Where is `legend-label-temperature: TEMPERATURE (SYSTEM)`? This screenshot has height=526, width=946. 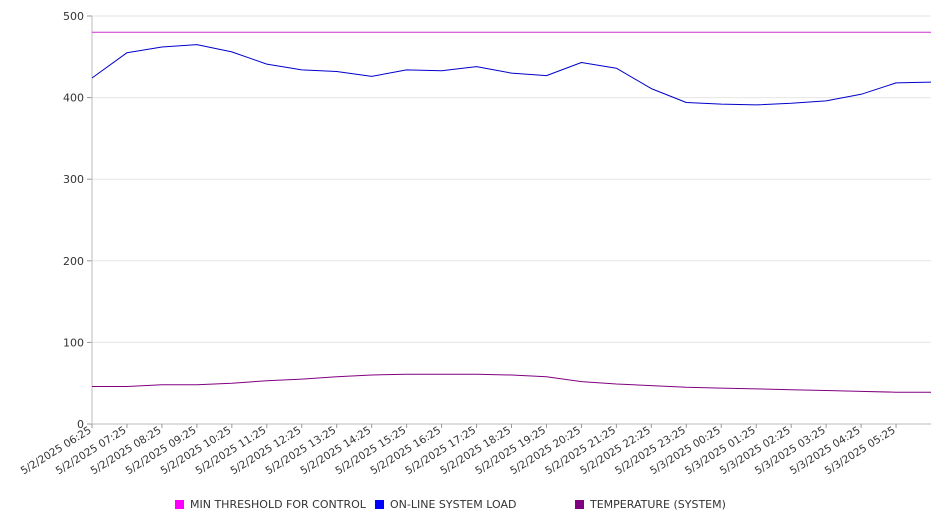
legend-label-temperature: TEMPERATURE (SYSTEM) is located at coordinates (658, 504).